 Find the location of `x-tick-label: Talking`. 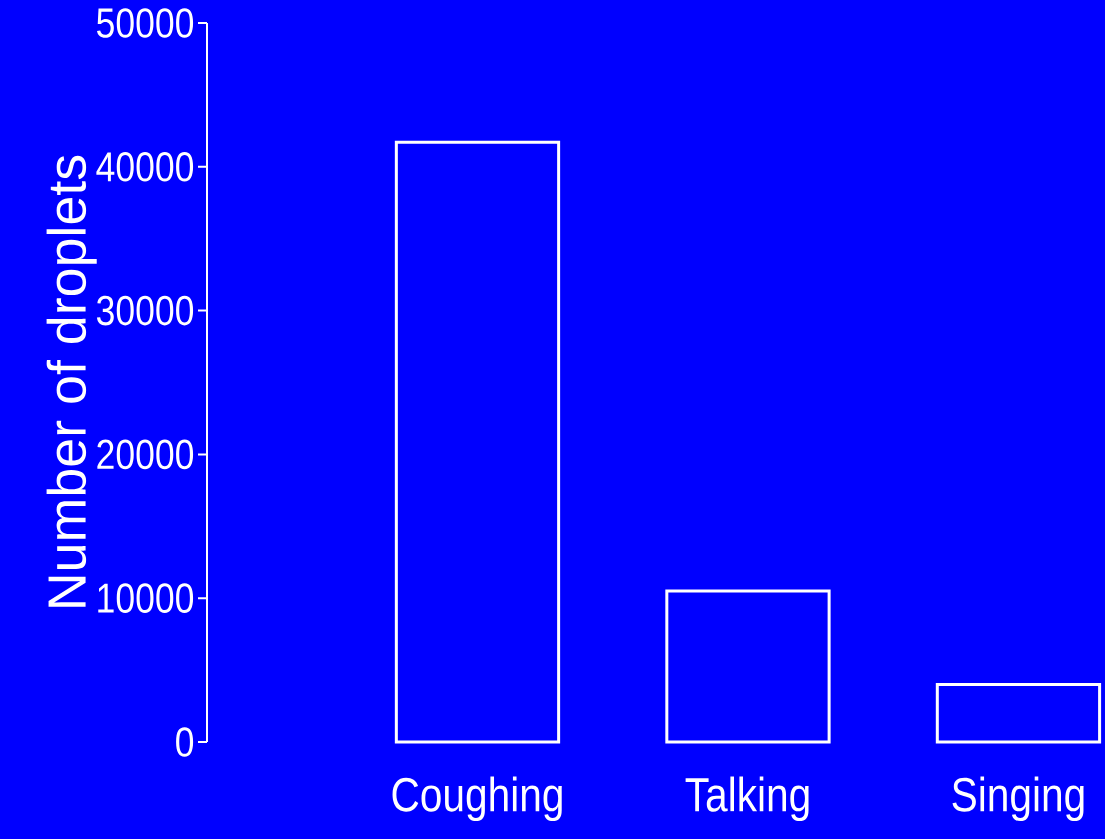

x-tick-label: Talking is located at coordinates (747, 799).